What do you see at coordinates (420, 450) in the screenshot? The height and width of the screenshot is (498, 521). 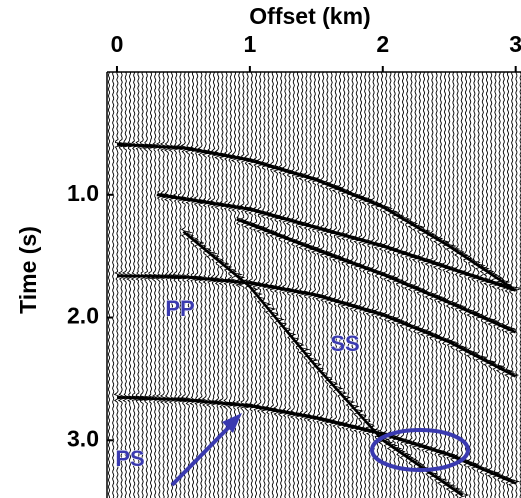 I see `highlight-ellipse` at bounding box center [420, 450].